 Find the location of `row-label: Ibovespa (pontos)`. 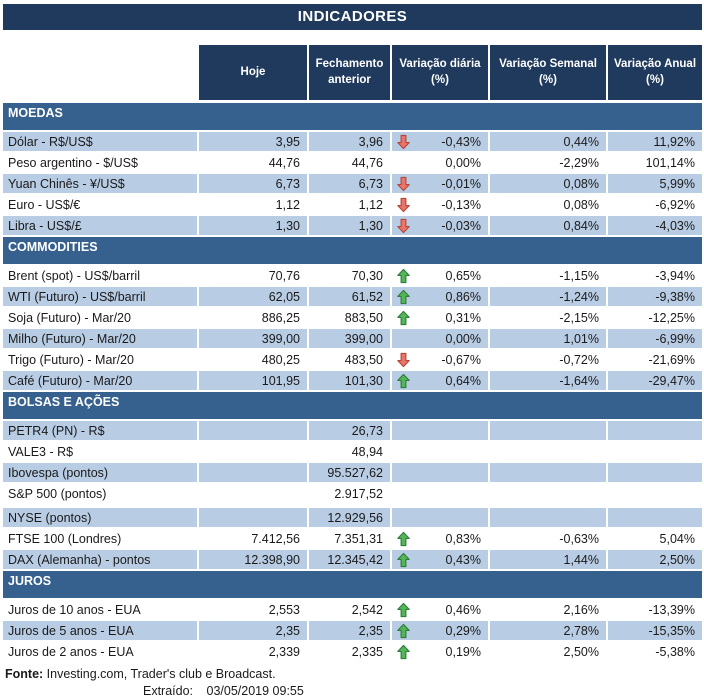

row-label: Ibovespa (pontos) is located at coordinates (100, 473).